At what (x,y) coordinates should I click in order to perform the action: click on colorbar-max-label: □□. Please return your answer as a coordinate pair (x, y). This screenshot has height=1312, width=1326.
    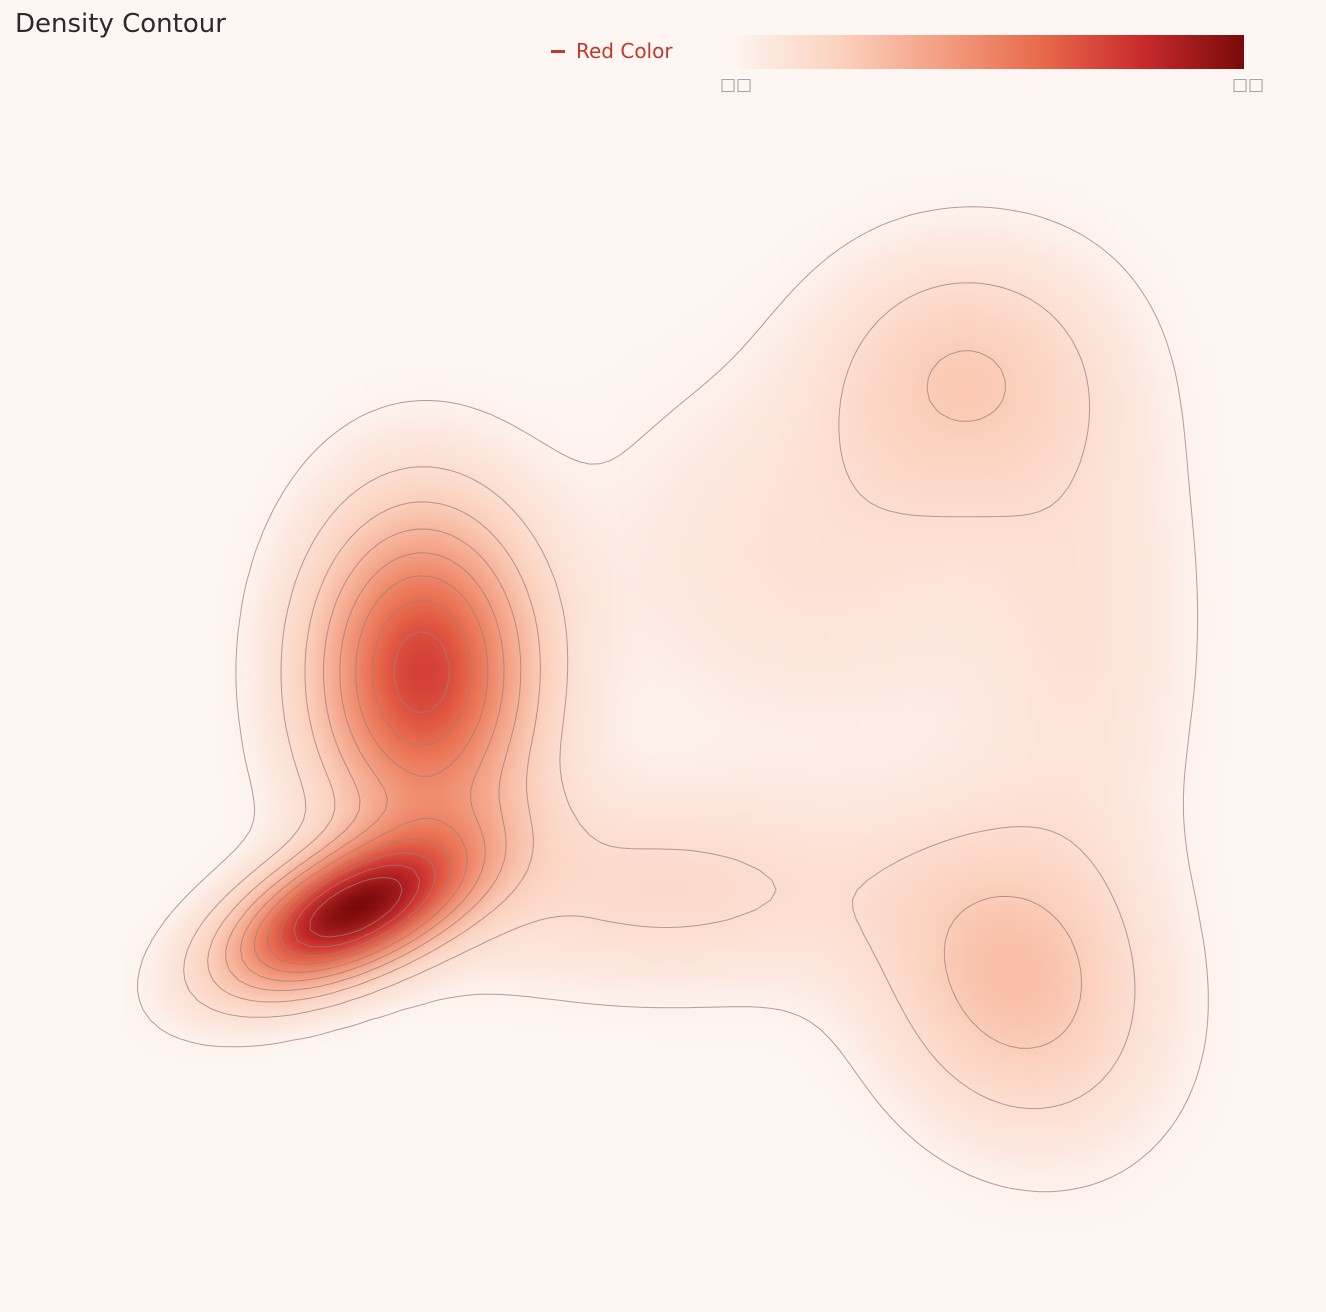
    Looking at the image, I should click on (1248, 85).